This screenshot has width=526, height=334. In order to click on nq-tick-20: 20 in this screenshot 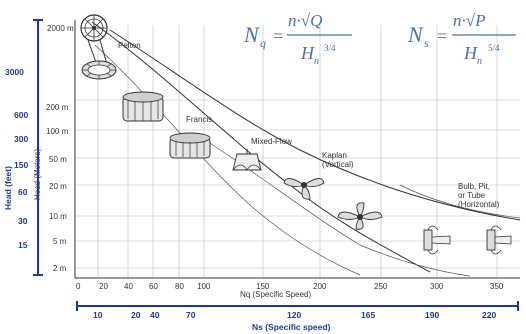, I will do `click(103, 286)`.